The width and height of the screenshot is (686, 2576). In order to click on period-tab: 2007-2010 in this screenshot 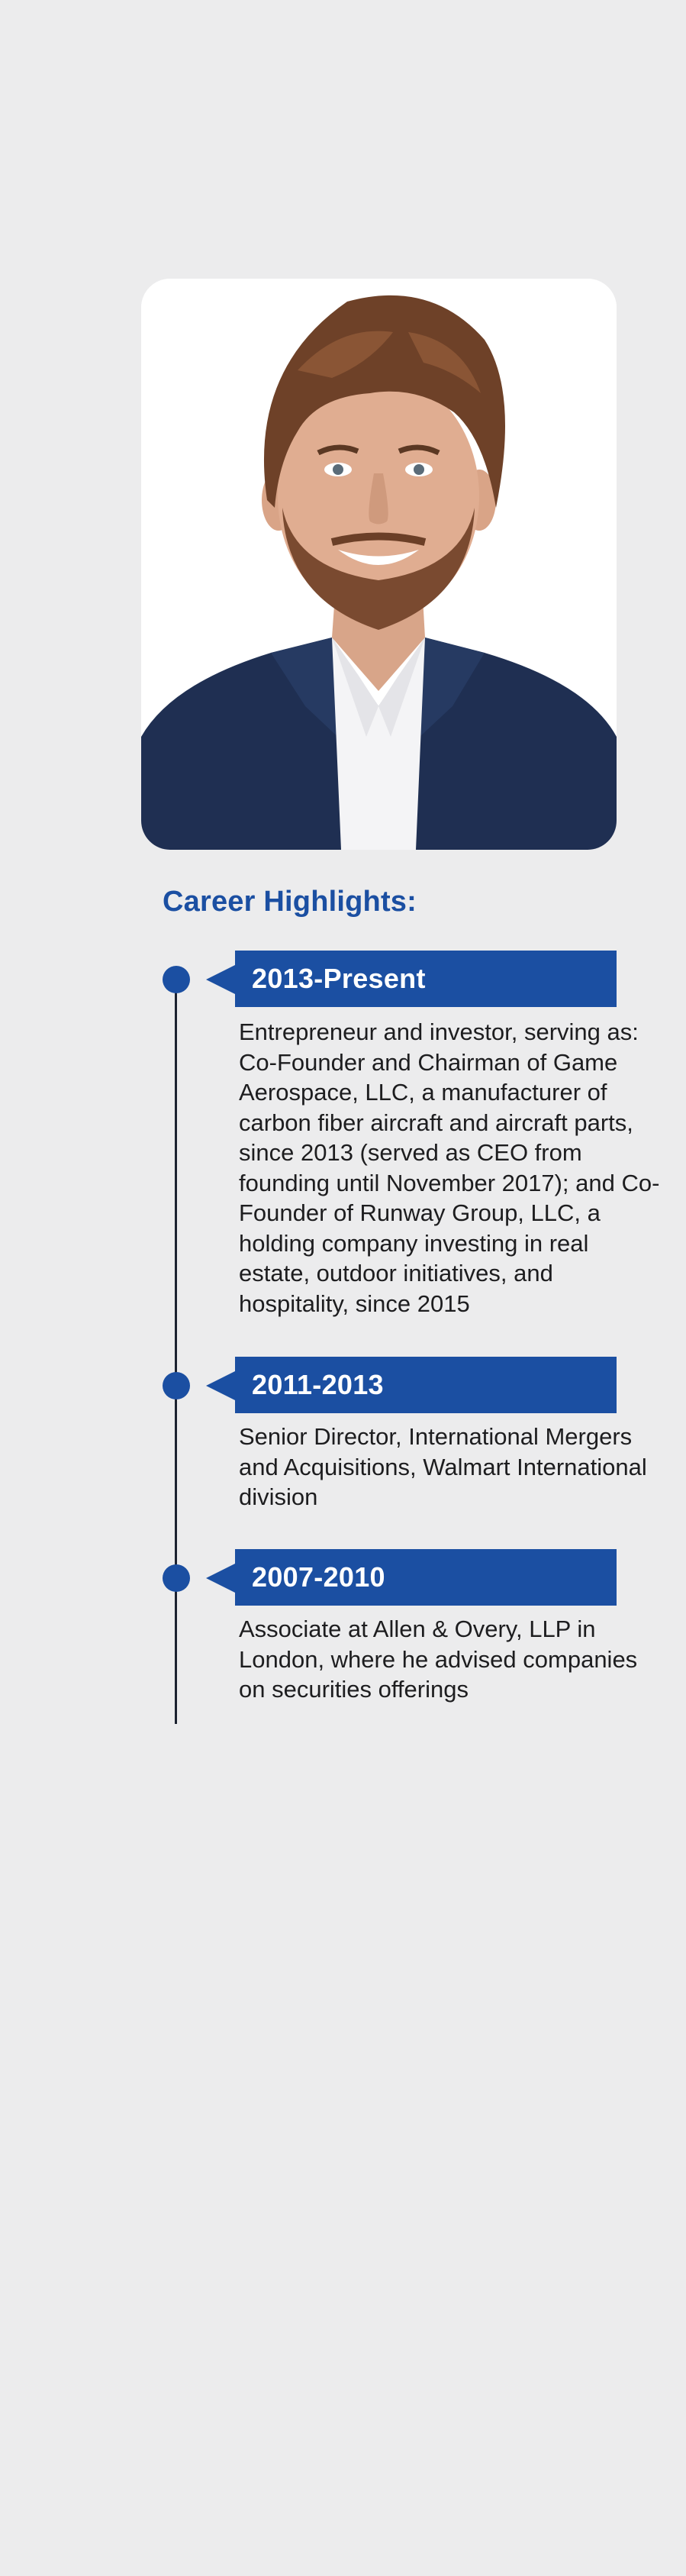, I will do `click(426, 1577)`.